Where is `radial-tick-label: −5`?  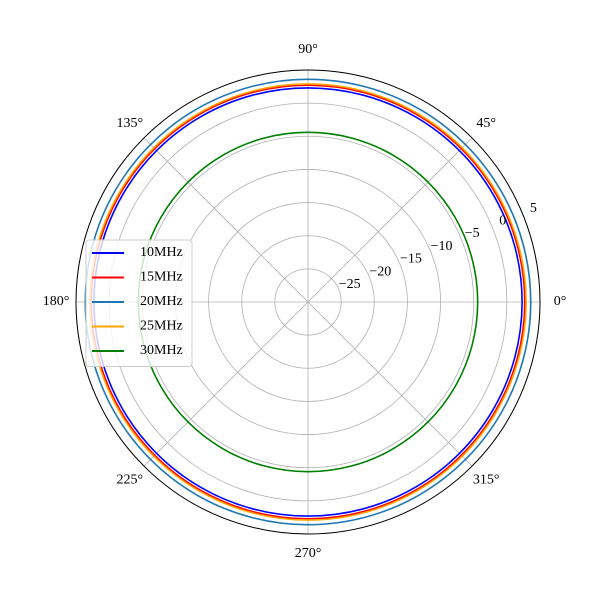 radial-tick-label: −5 is located at coordinates (472, 233).